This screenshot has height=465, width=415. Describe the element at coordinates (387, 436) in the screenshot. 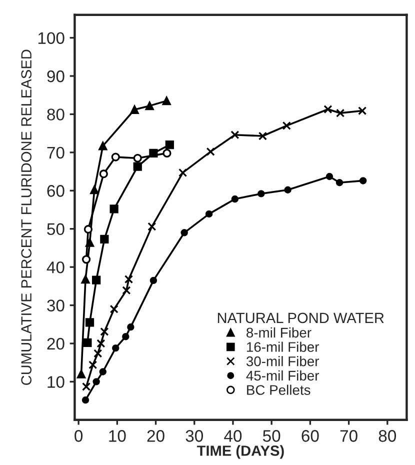

I see `x-tick-label: 80` at that location.